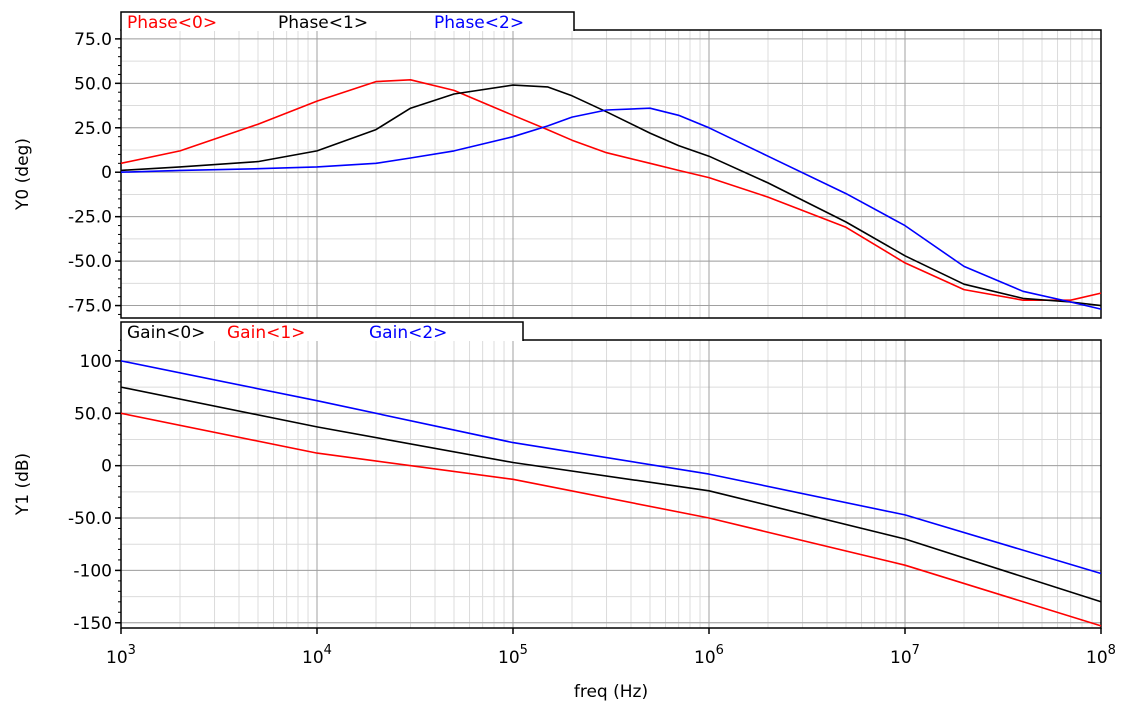 The width and height of the screenshot is (1133, 709). What do you see at coordinates (96, 362) in the screenshot?
I see `y-tick-label: 100` at bounding box center [96, 362].